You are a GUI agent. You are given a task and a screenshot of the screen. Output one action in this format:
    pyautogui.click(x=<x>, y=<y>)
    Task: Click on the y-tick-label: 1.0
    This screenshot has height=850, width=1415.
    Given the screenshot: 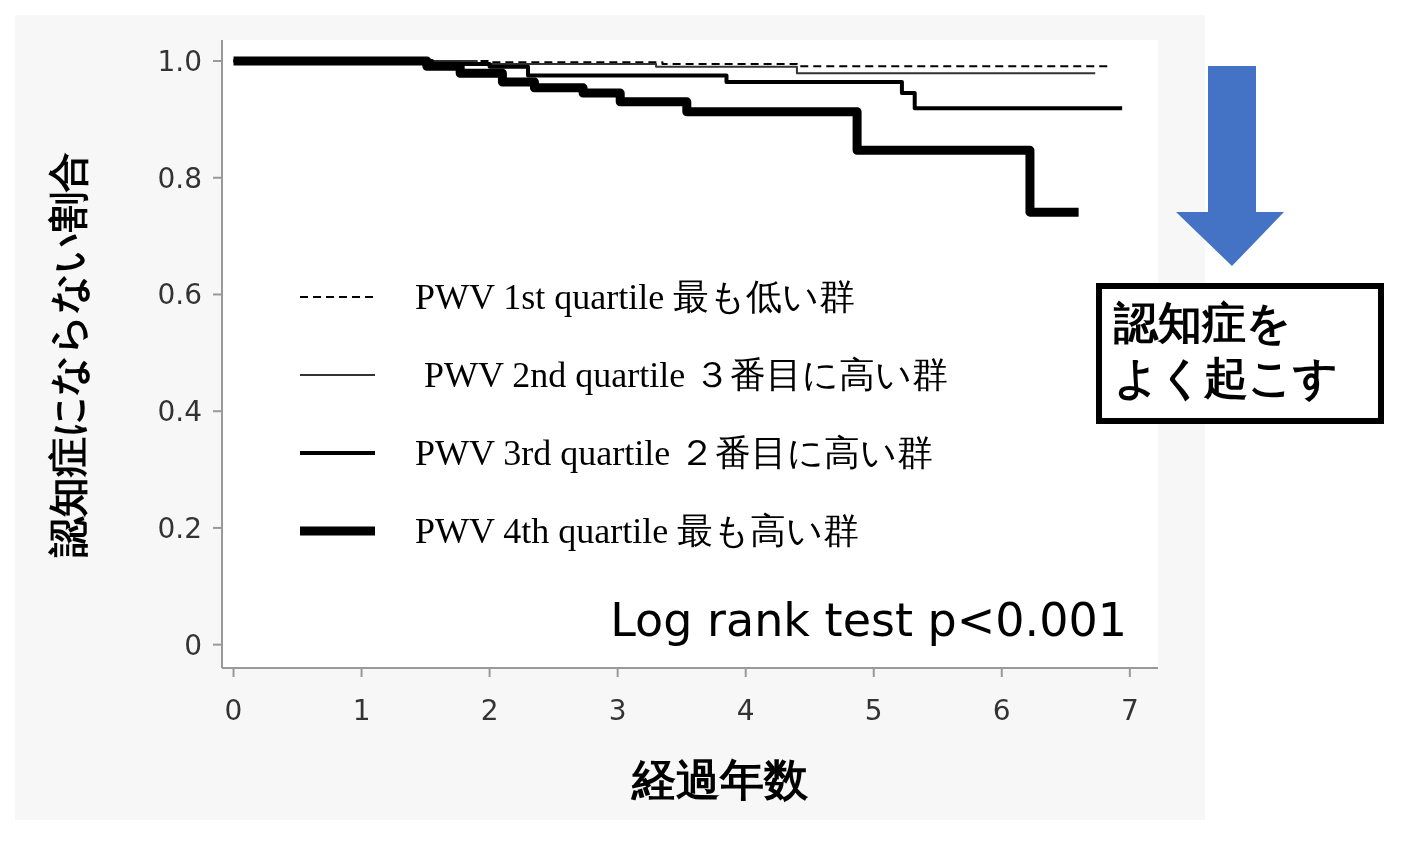 What is the action you would take?
    pyautogui.click(x=179, y=62)
    